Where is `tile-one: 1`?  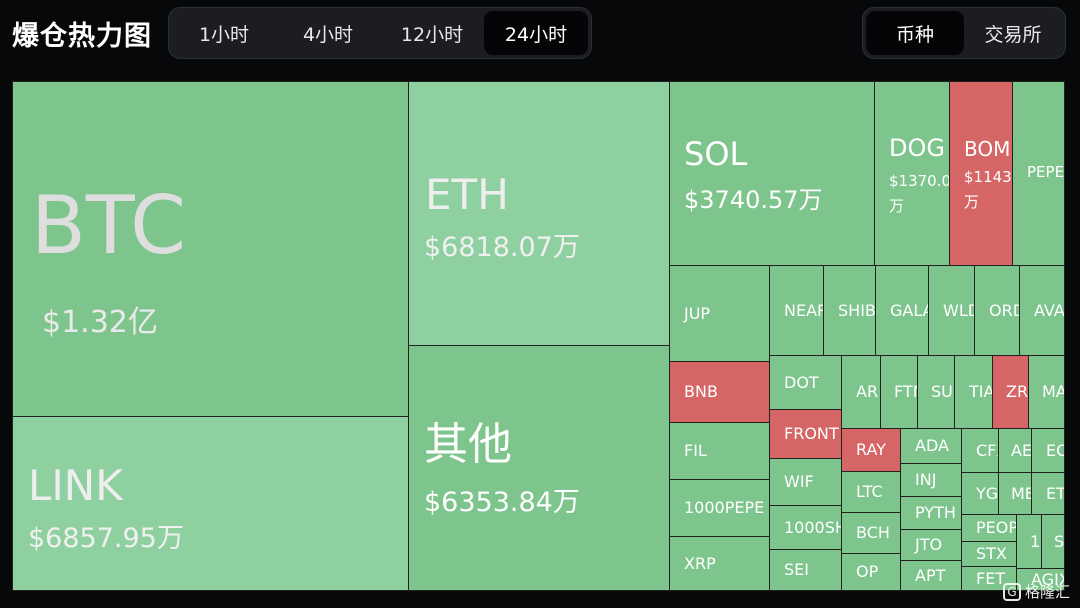 tile-one: 1 is located at coordinates (1029, 541).